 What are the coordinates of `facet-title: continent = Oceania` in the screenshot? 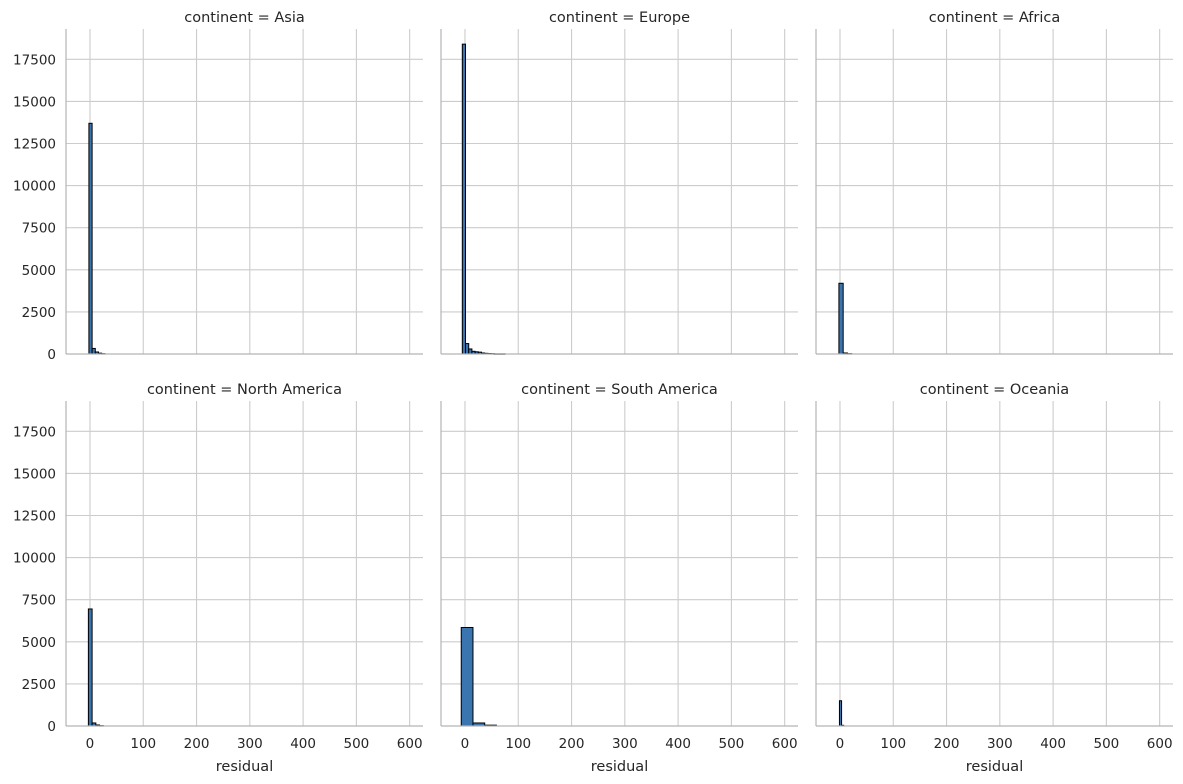 It's located at (994, 390).